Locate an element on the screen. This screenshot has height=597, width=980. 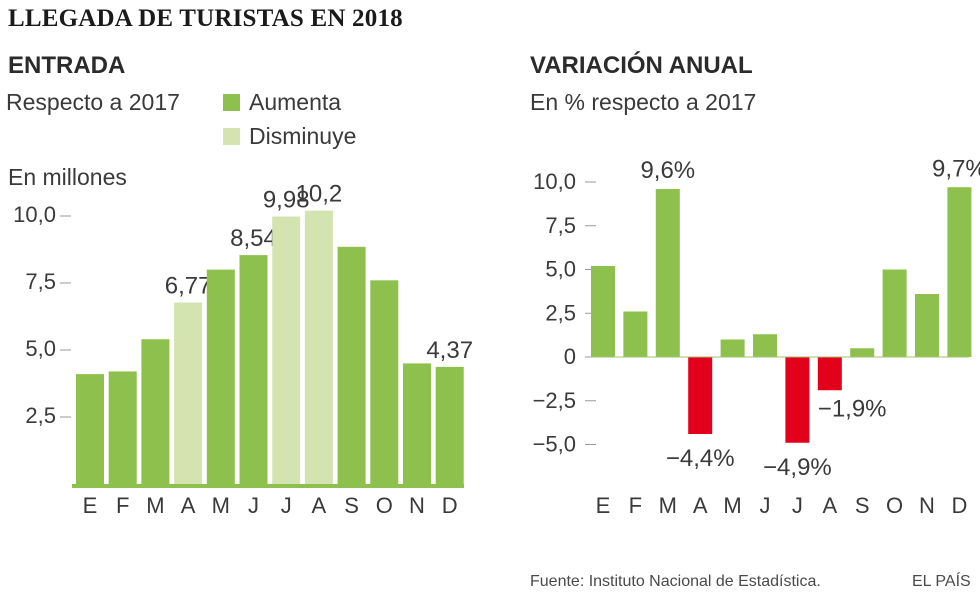
left-xtick-label-1: F is located at coordinates (122, 505).